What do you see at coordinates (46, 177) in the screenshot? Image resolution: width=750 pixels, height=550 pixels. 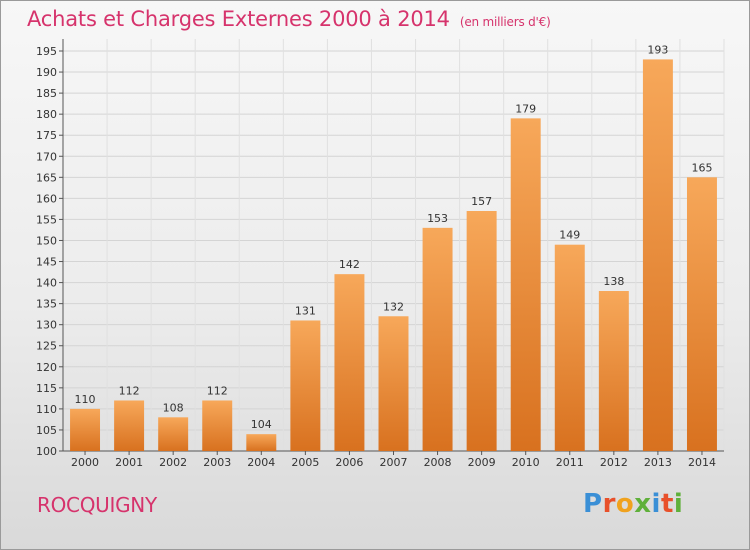 I see `y-tick-label: 165` at bounding box center [46, 177].